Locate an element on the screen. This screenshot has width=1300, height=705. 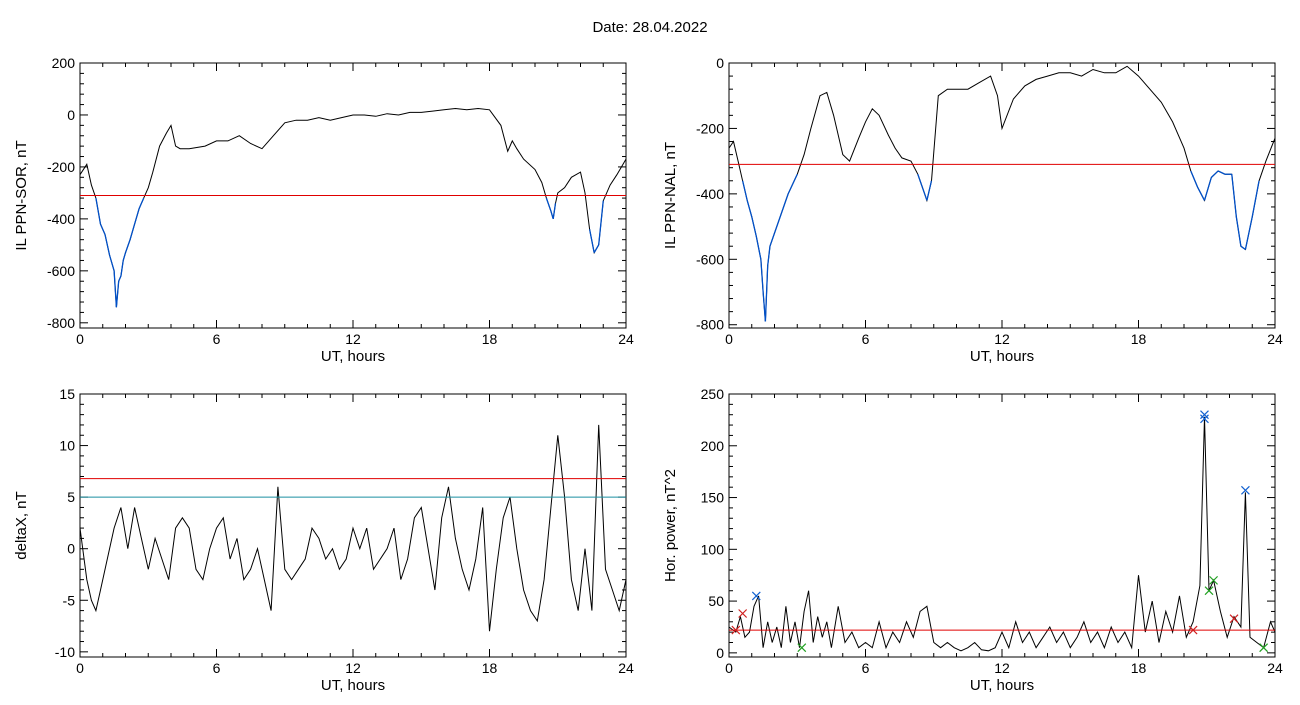
y-tick-label: 15 is located at coordinates (67, 394).